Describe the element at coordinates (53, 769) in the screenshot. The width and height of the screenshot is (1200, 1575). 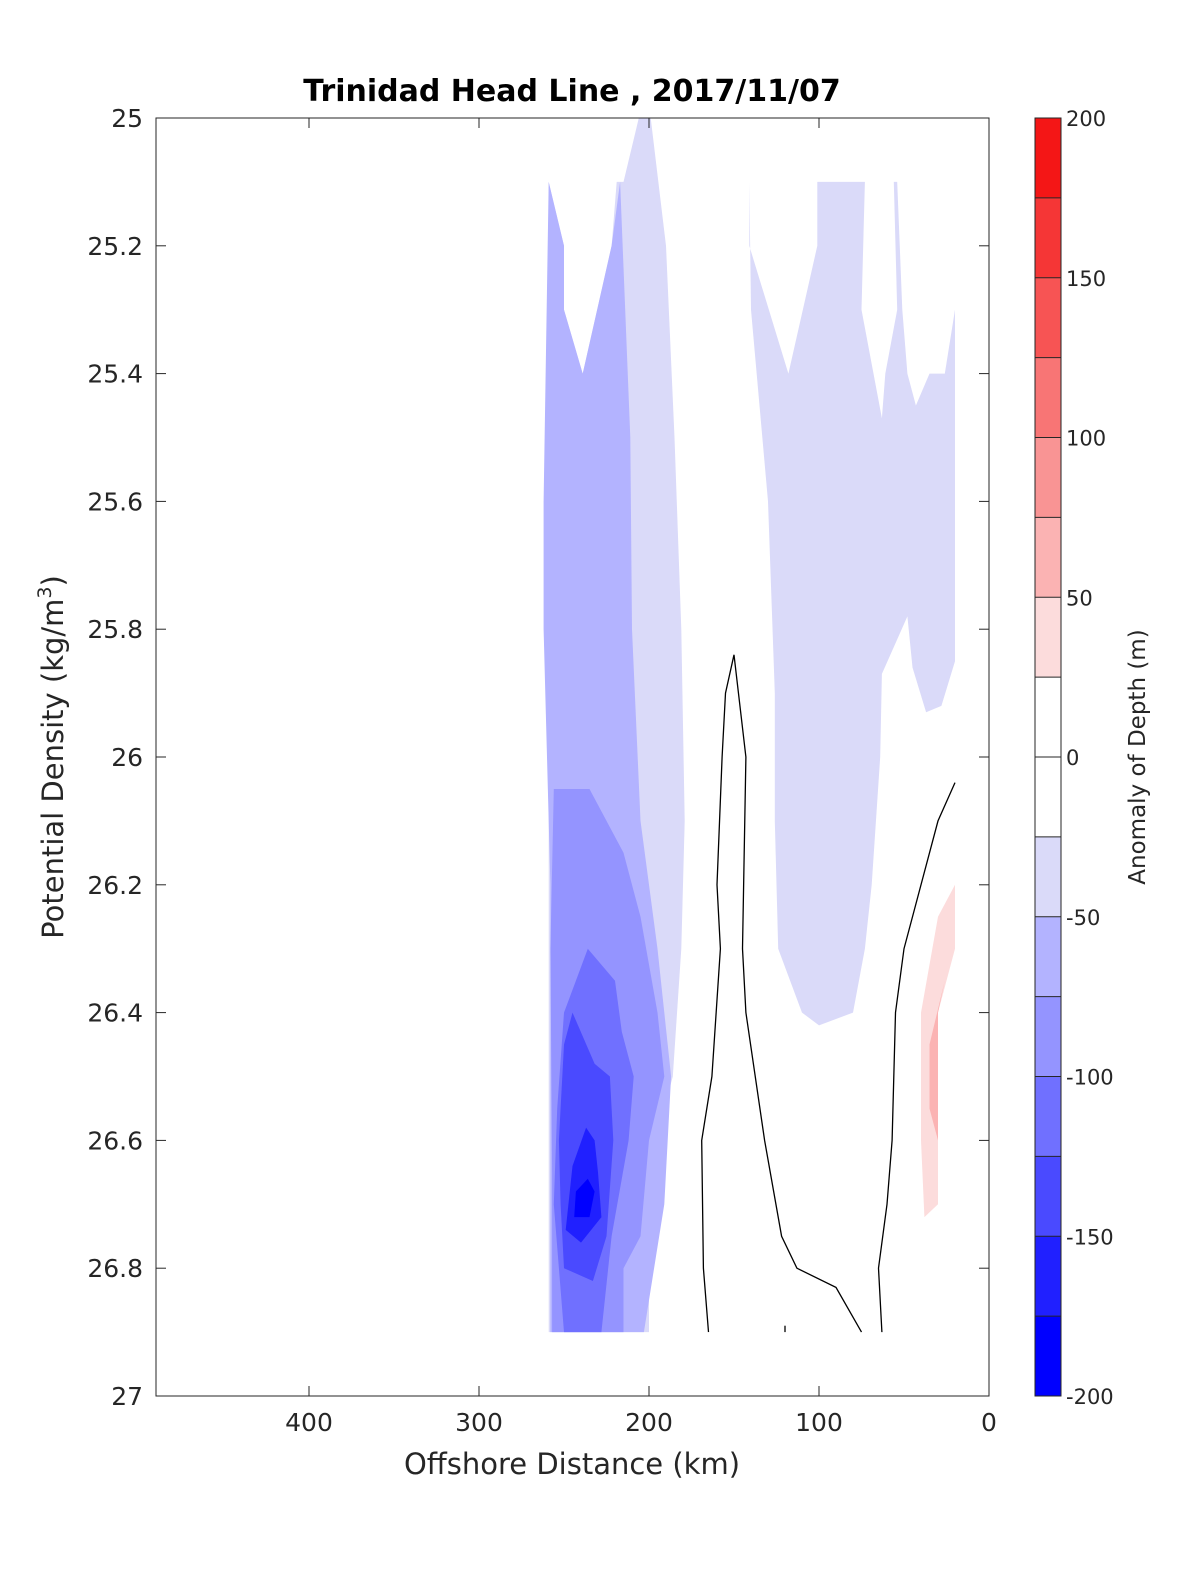
I see `y-axis-label-main: Potential Density (kg/m` at that location.